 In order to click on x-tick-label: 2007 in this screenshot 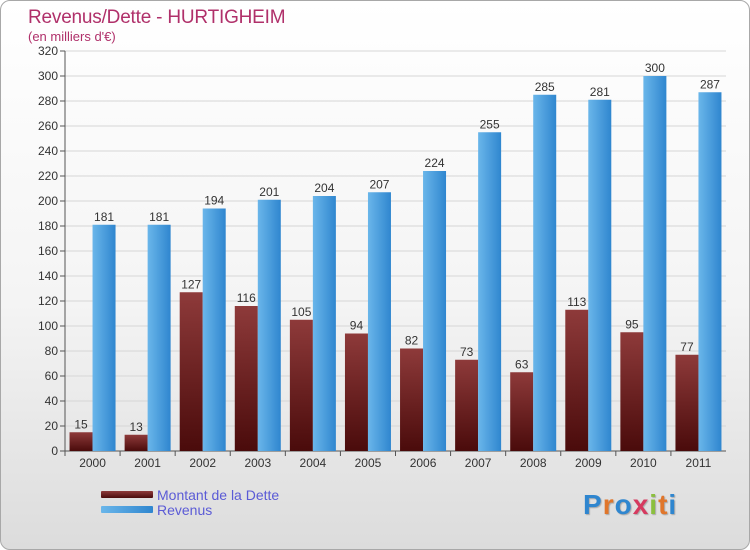, I will do `click(478, 463)`.